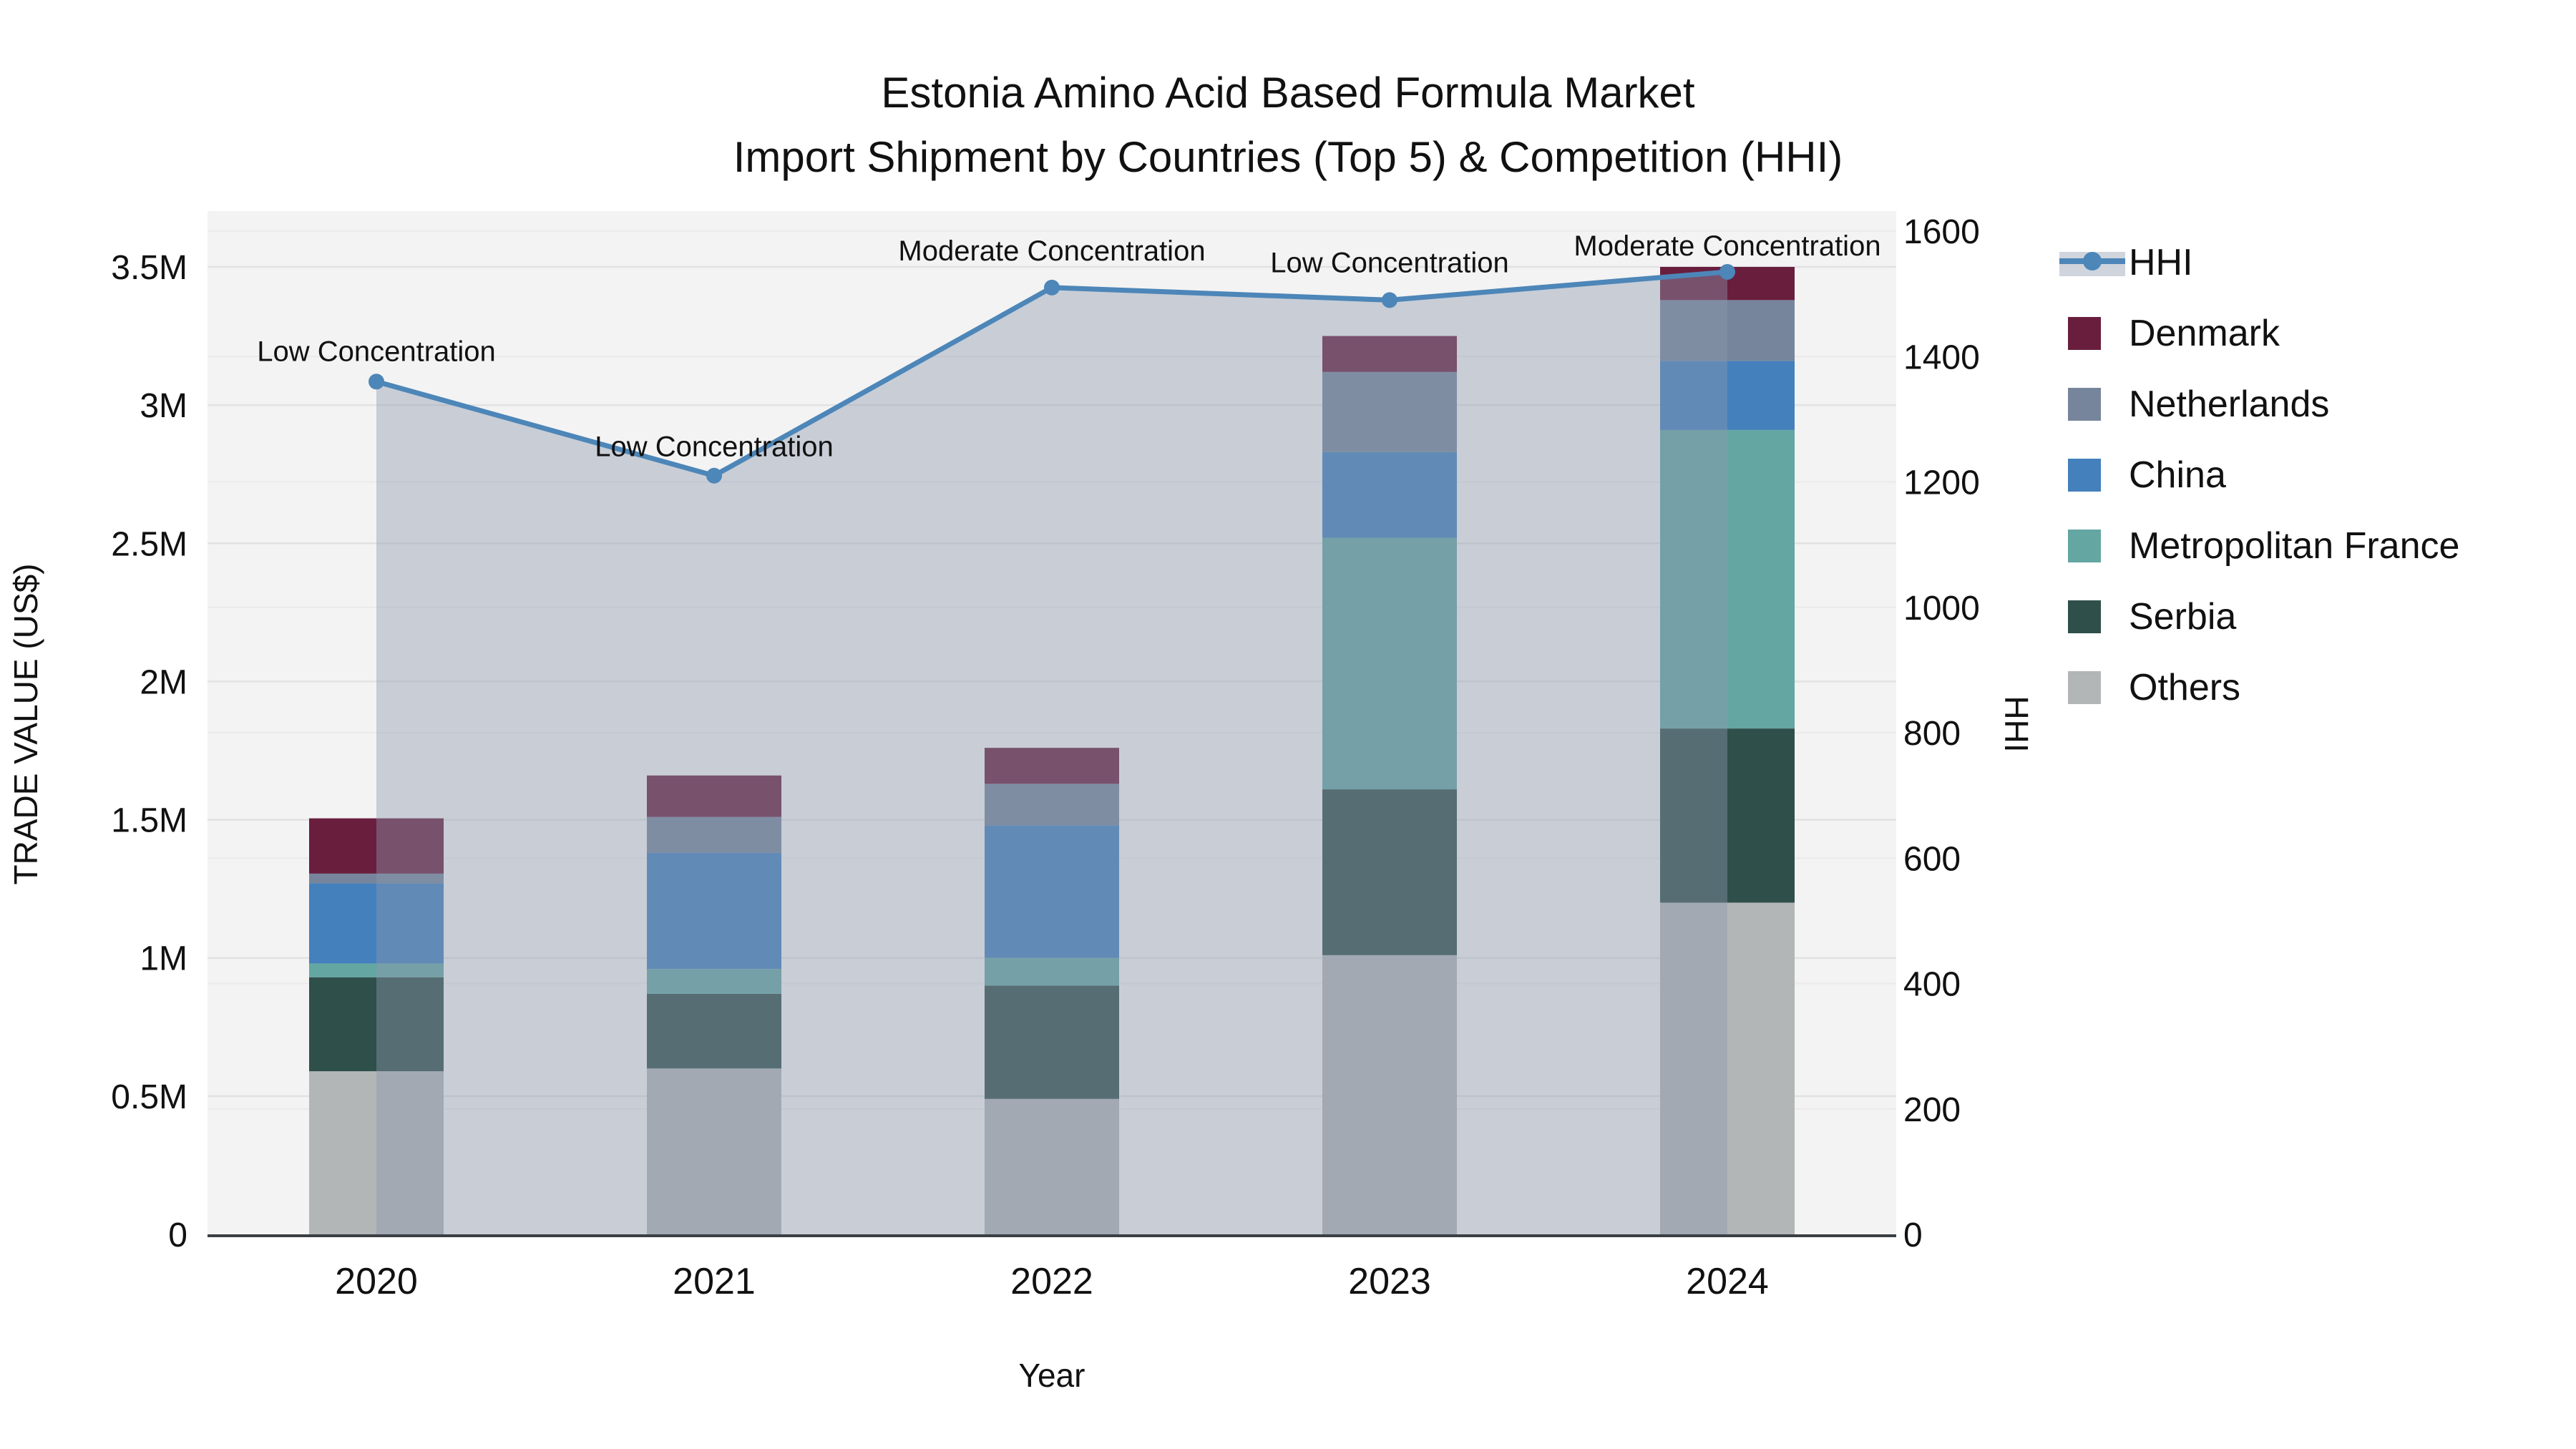  Describe the element at coordinates (1941, 483) in the screenshot. I see `right-tick-1200: 1200` at that location.